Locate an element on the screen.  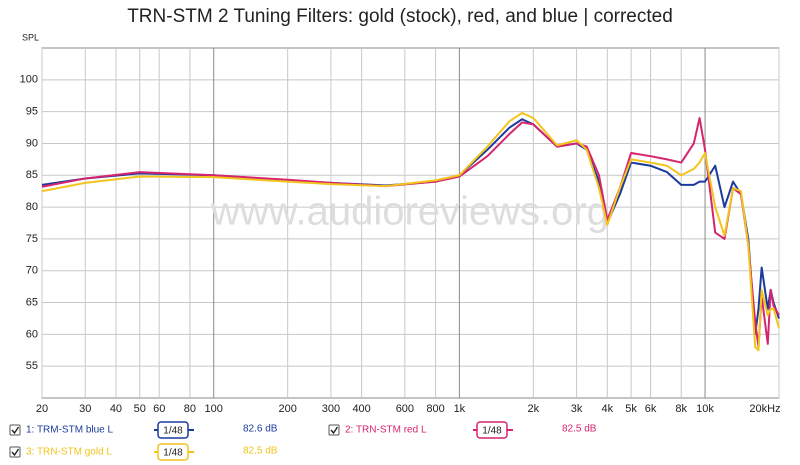
x-tick-label: 4k is located at coordinates (607, 409).